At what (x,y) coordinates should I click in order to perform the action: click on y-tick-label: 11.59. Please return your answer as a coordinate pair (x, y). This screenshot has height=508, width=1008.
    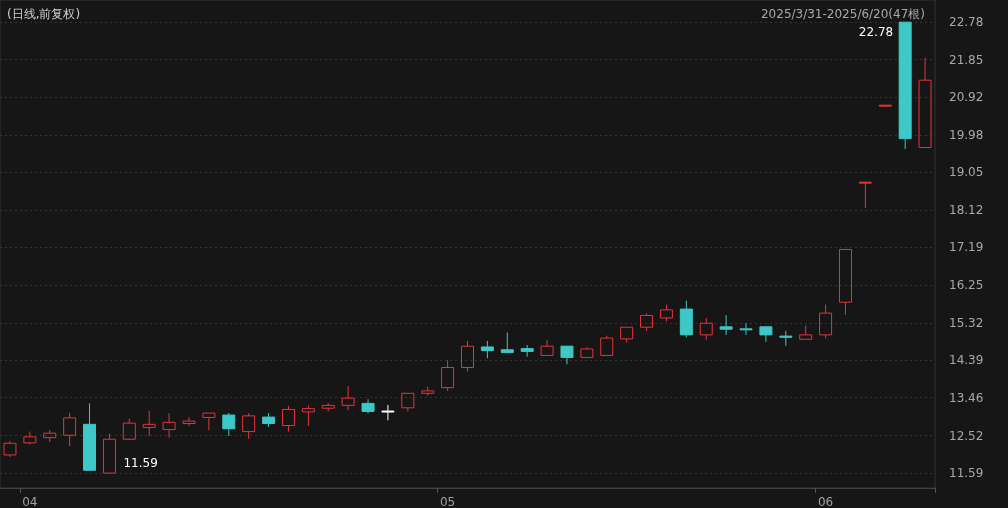
    Looking at the image, I should click on (966, 473).